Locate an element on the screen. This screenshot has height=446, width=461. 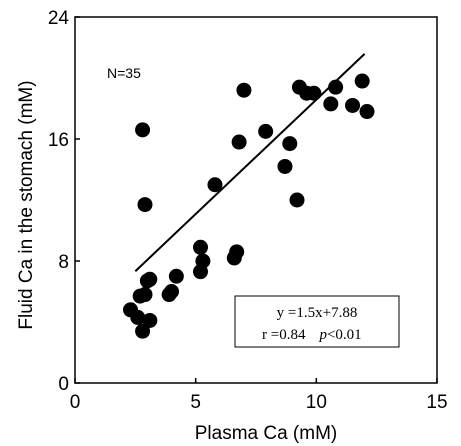
x-tick-label: 0 is located at coordinates (75, 402).